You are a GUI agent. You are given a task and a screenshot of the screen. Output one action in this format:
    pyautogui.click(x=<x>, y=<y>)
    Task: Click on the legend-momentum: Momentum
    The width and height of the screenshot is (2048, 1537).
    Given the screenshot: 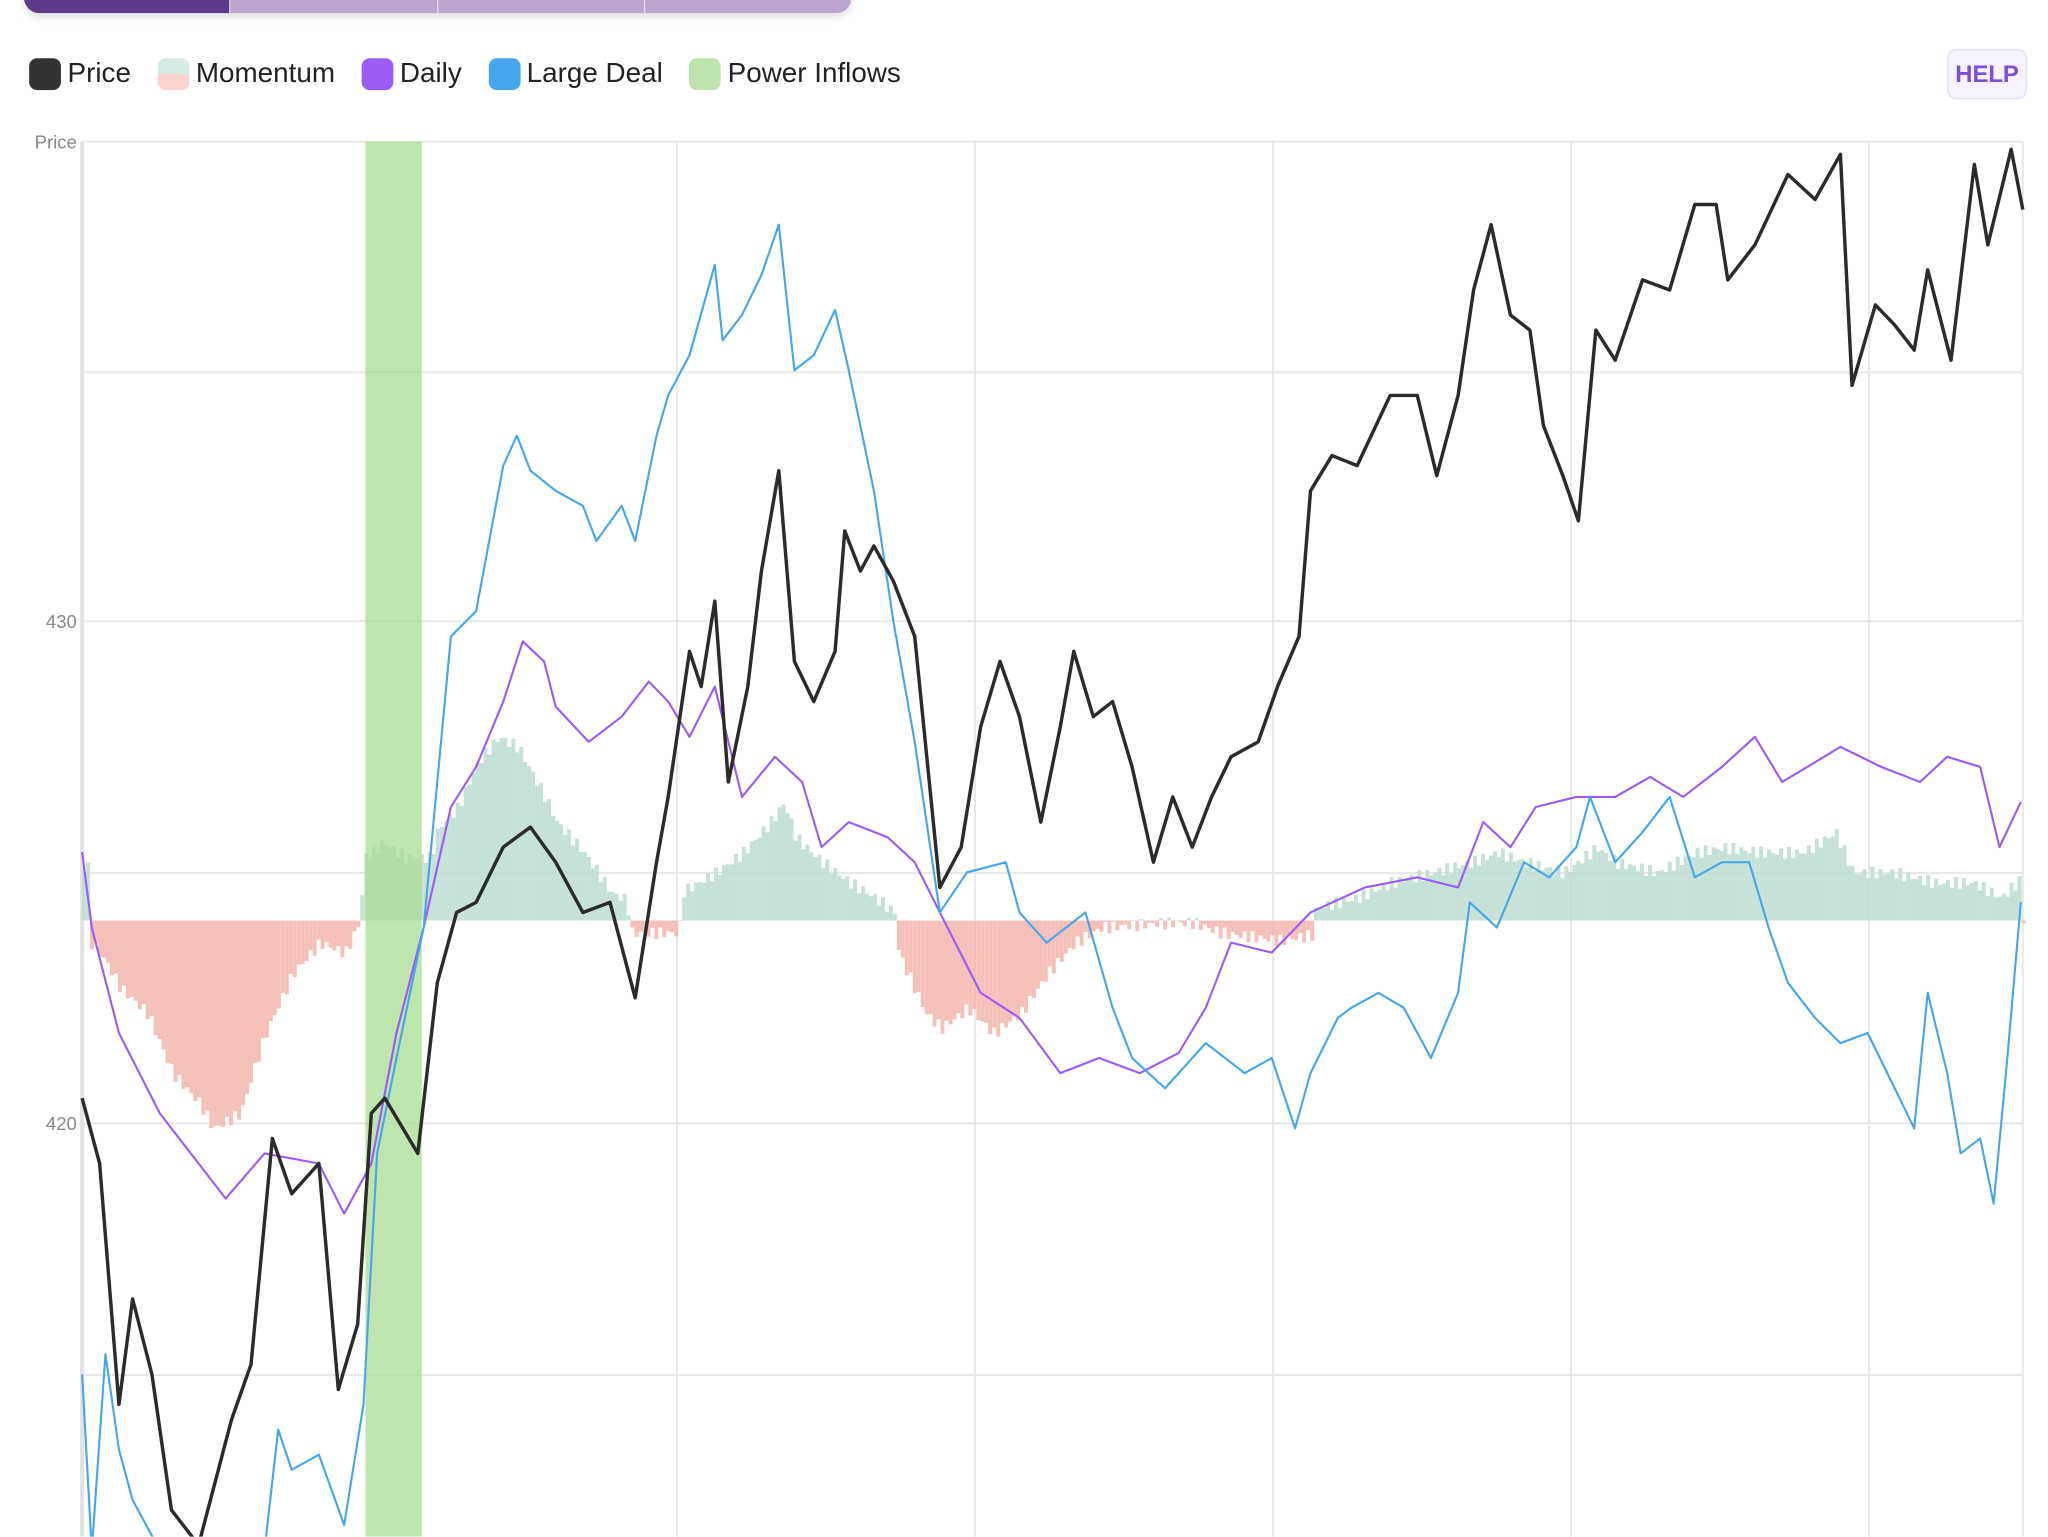 What is the action you would take?
    pyautogui.click(x=246, y=74)
    